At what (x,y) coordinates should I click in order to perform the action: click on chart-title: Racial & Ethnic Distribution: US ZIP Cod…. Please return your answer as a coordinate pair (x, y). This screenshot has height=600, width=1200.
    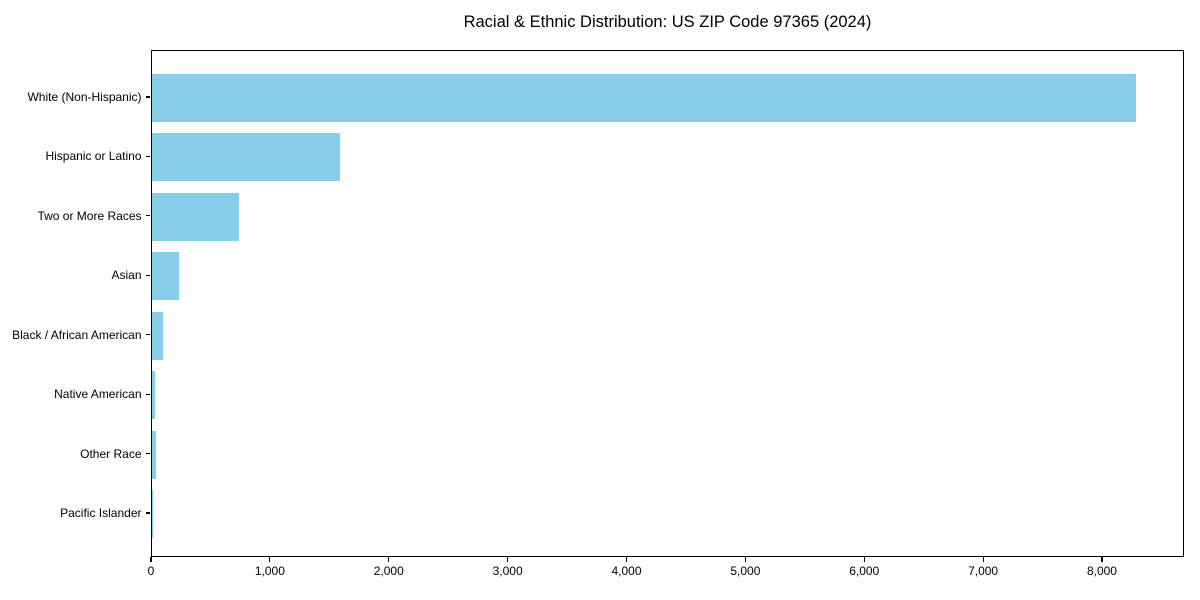
    Looking at the image, I should click on (667, 22).